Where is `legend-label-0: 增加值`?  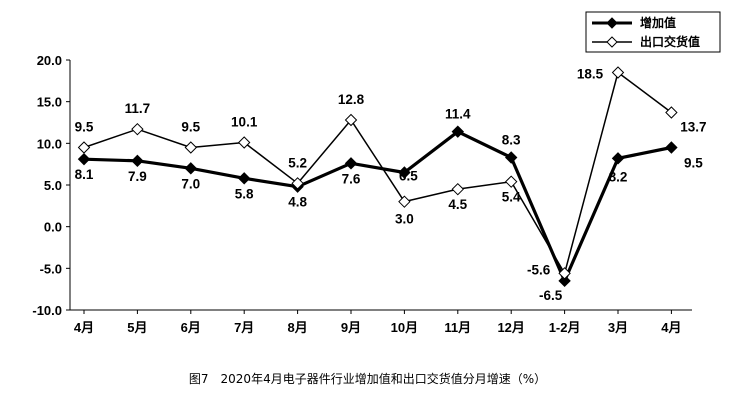 legend-label-0: 增加值 is located at coordinates (658, 22).